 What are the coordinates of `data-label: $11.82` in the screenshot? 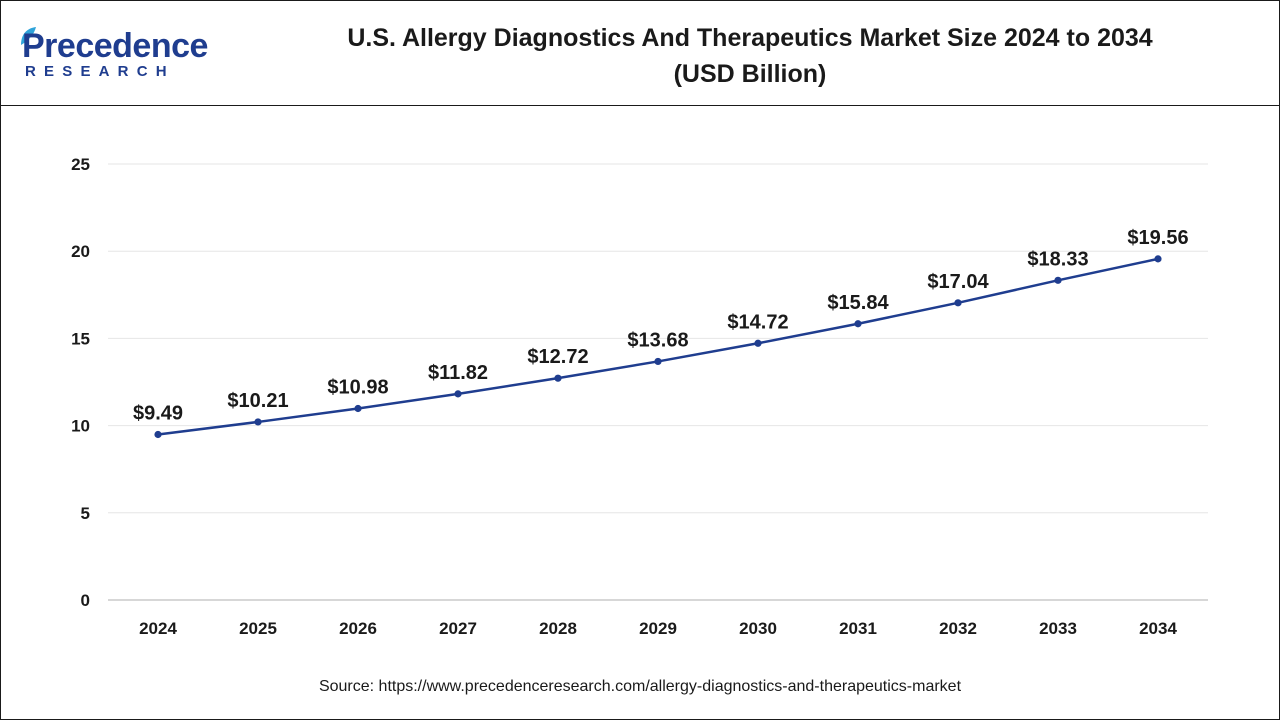 It's located at (458, 373).